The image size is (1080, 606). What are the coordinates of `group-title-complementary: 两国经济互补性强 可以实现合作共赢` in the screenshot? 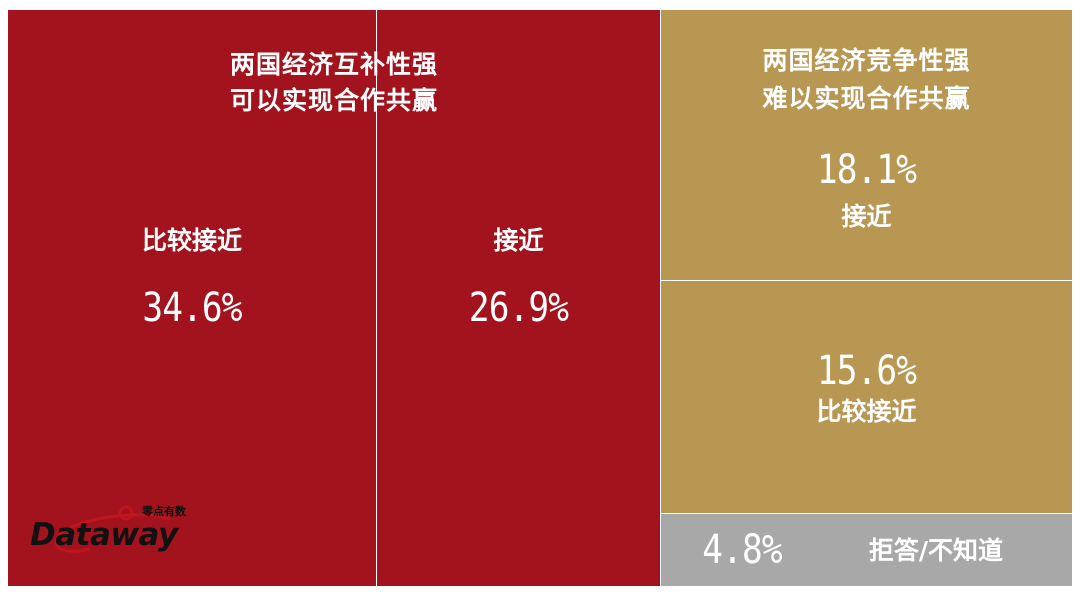 It's located at (334, 86).